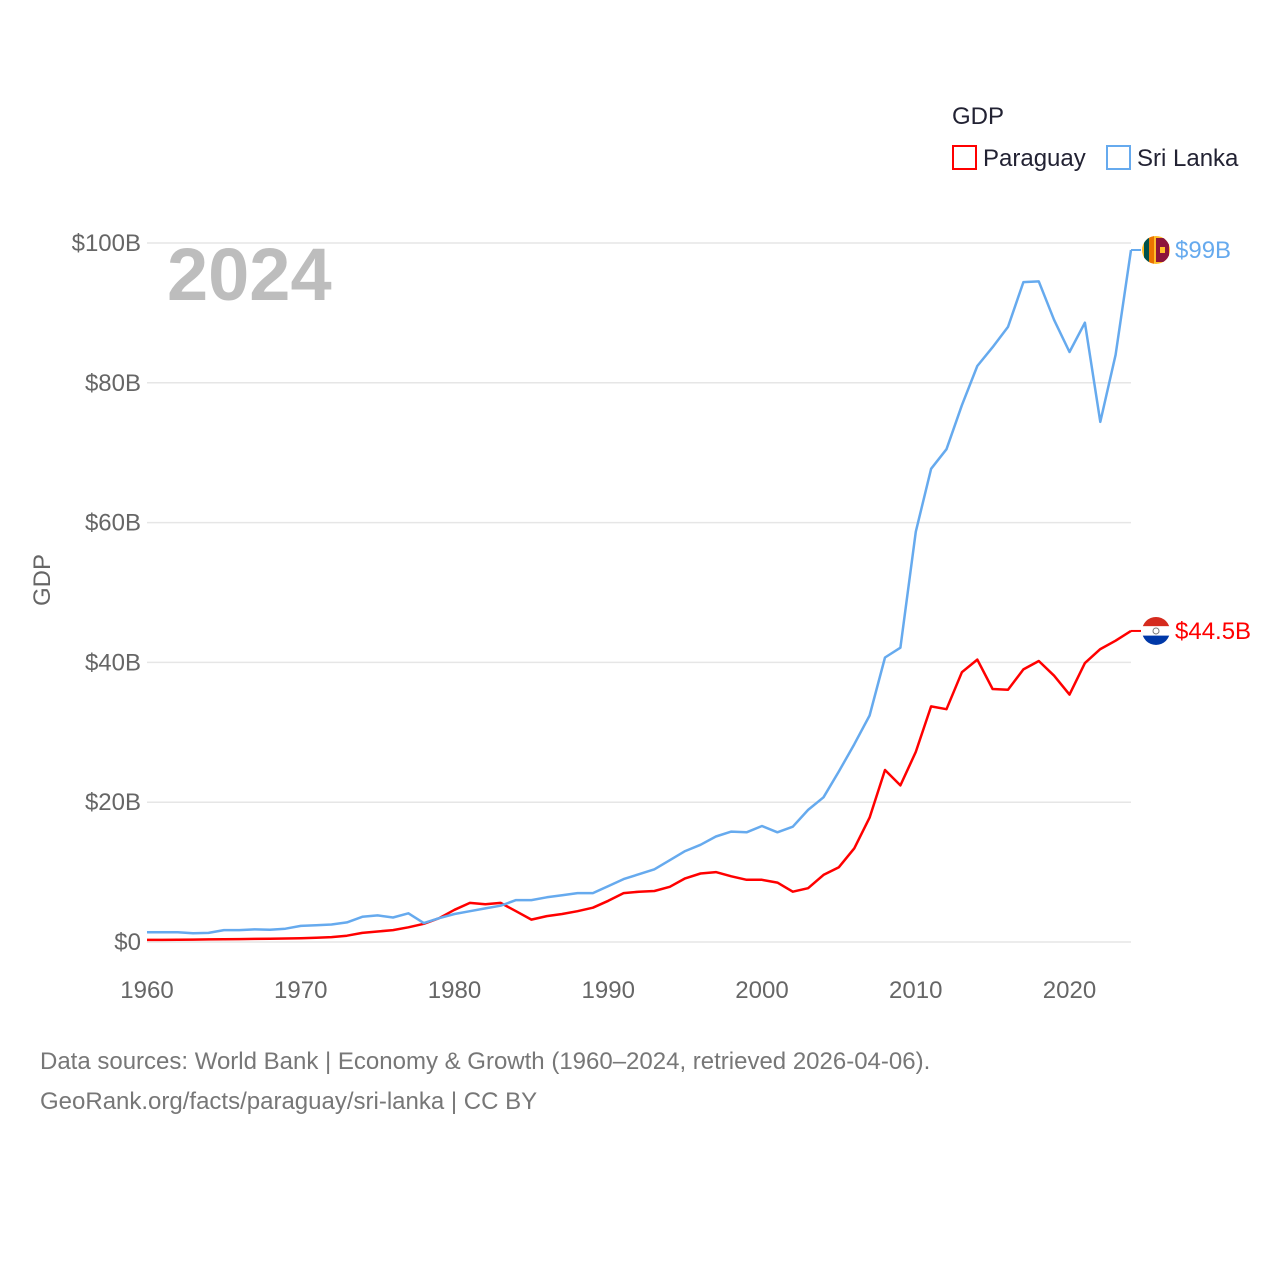 Image resolution: width=1280 pixels, height=1280 pixels. Describe the element at coordinates (978, 116) in the screenshot. I see `legend-title: GDP` at that location.